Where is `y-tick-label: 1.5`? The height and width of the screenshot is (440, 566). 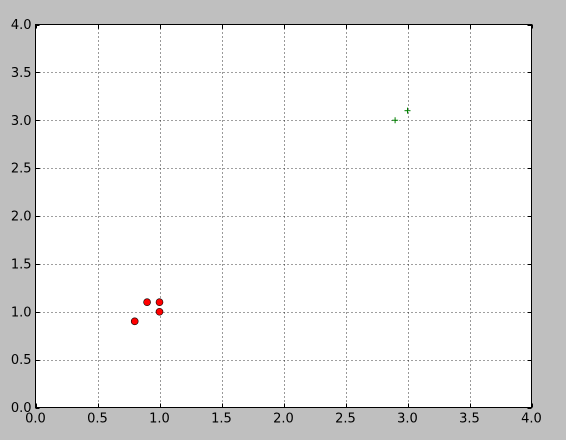
y-tick-label: 1.5 is located at coordinates (21, 264).